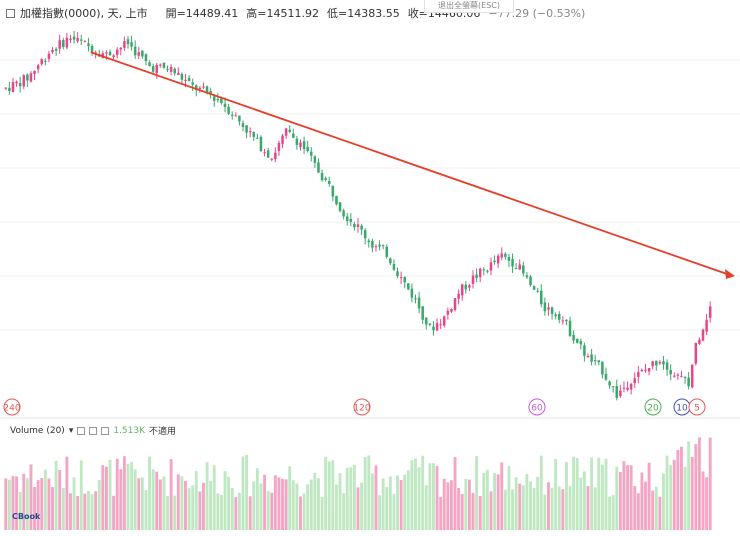 This screenshot has width=740, height=536. What do you see at coordinates (93, 430) in the screenshot?
I see `visibility-icon` at bounding box center [93, 430].